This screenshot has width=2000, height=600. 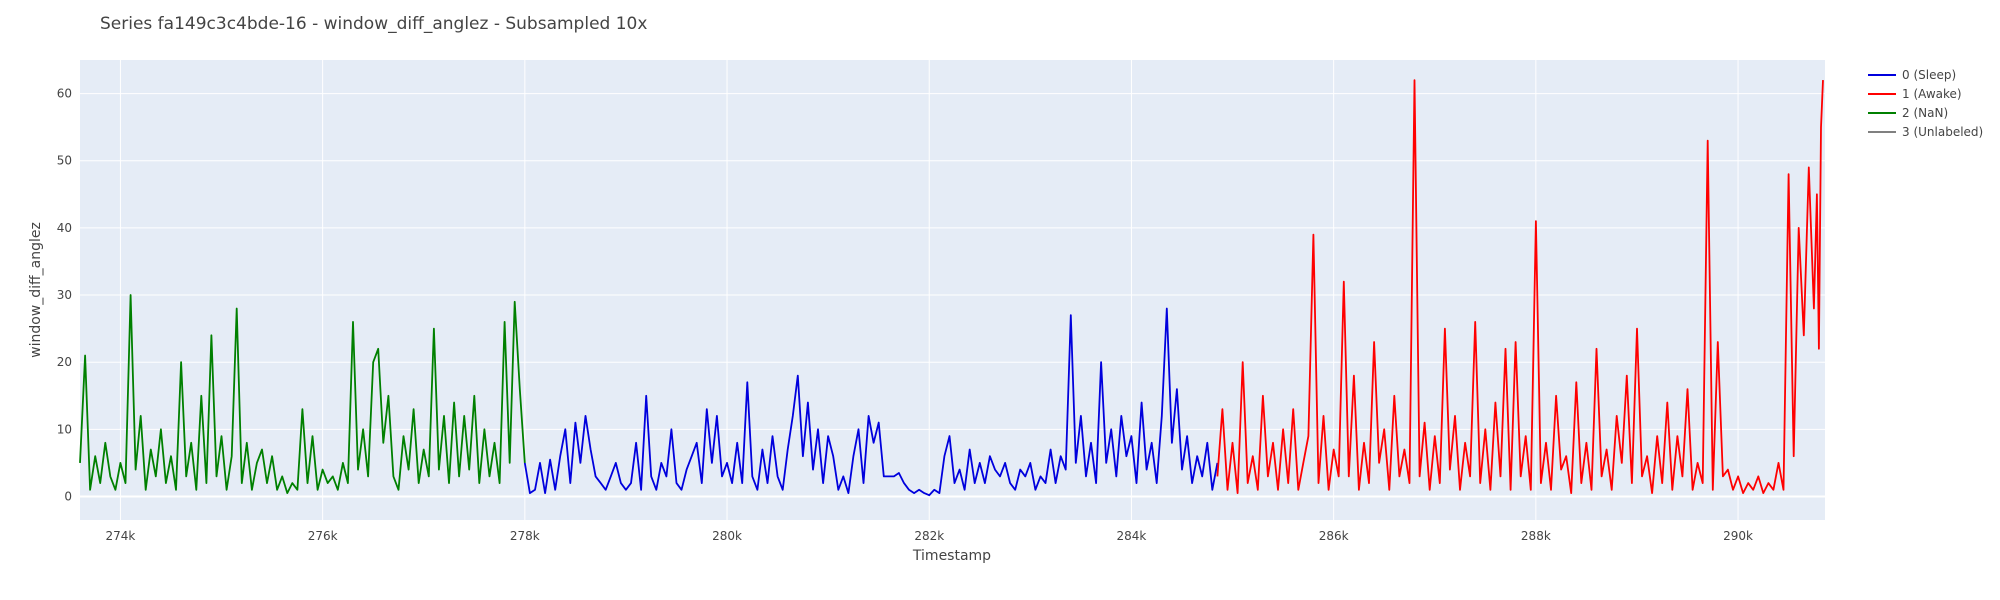 I want to click on y-axis-title: window_diff_anglez, so click(x=36, y=290).